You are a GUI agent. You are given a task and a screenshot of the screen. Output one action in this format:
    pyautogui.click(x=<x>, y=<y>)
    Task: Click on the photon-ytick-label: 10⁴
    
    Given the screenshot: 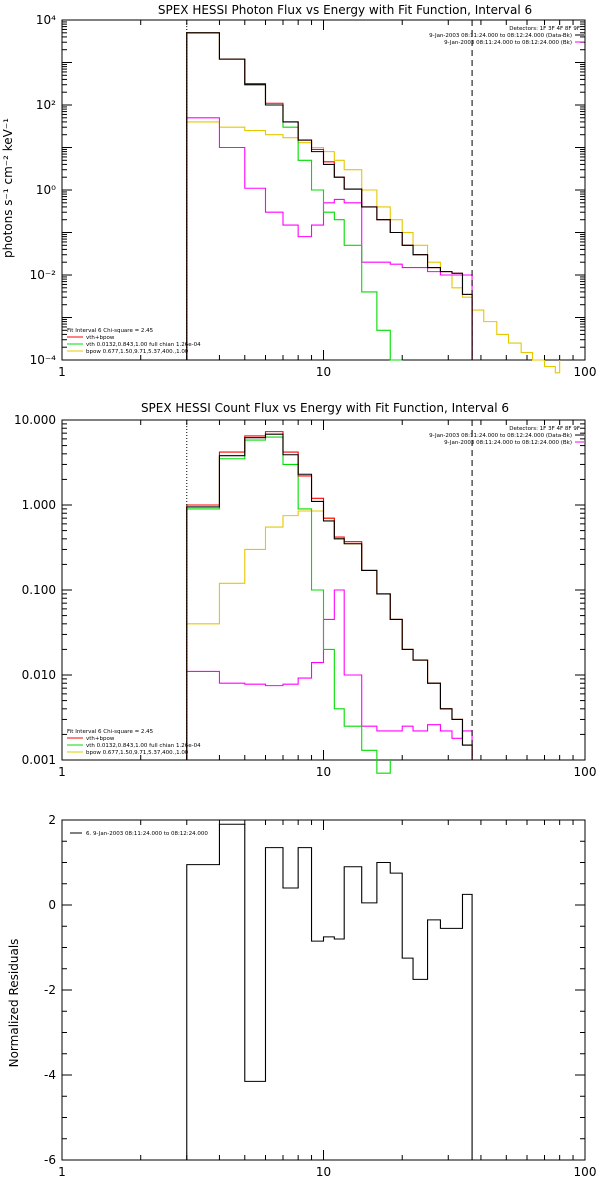 What is the action you would take?
    pyautogui.click(x=46, y=20)
    